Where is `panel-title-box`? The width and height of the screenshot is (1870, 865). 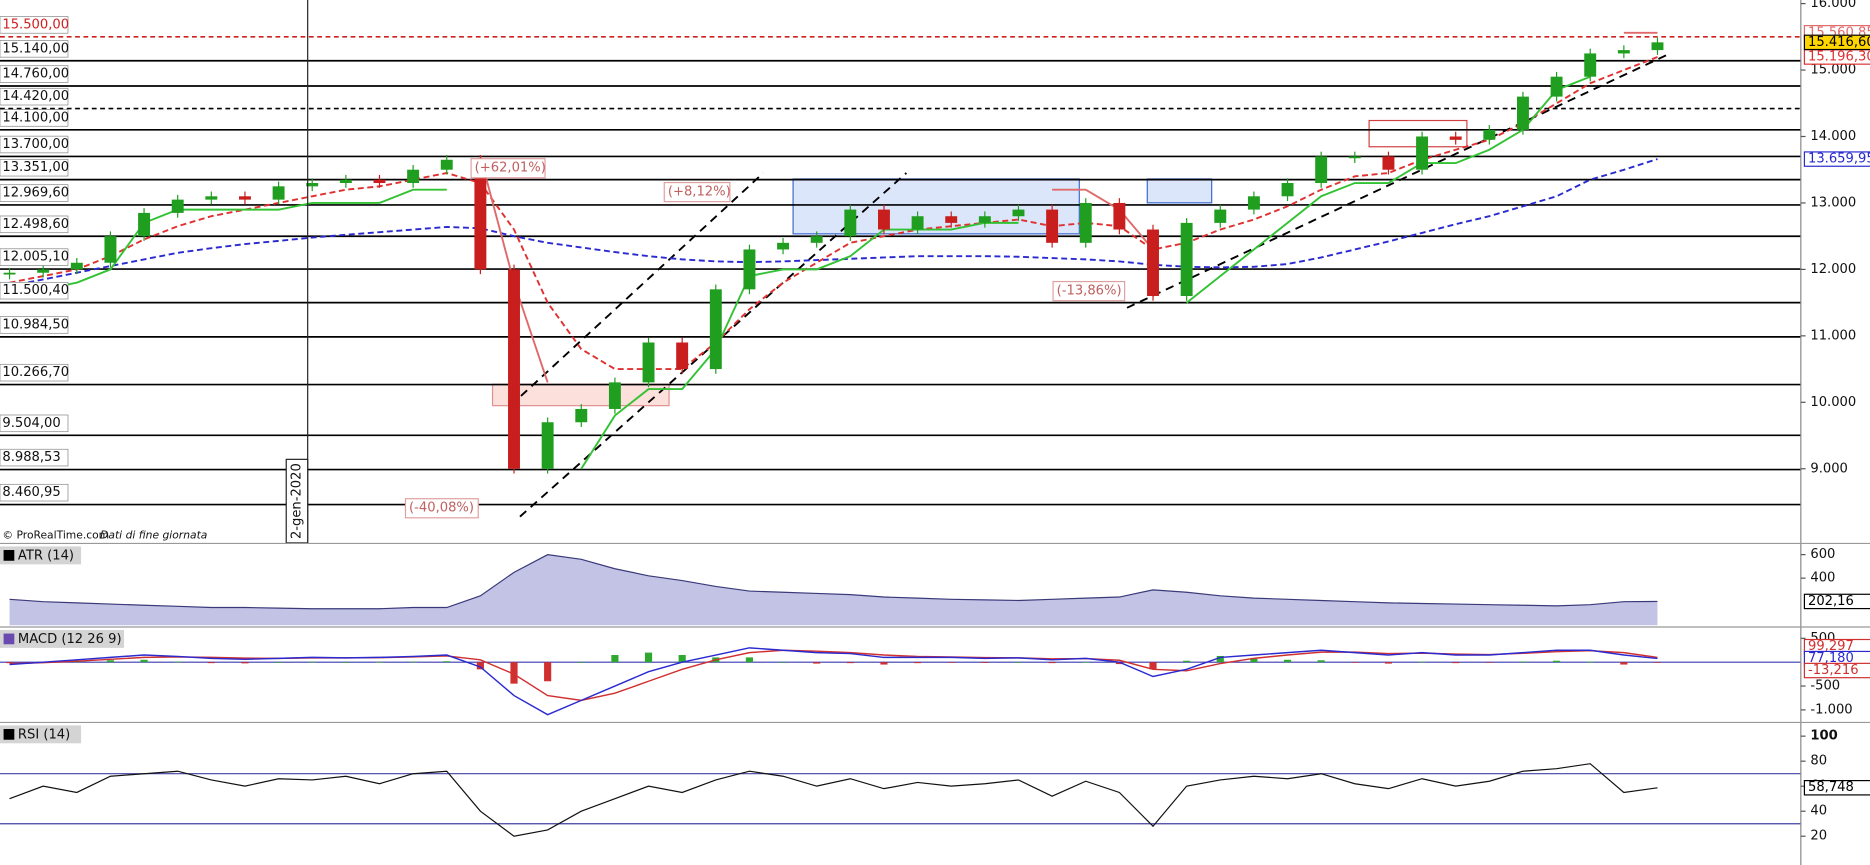 panel-title-box is located at coordinates (62, 638).